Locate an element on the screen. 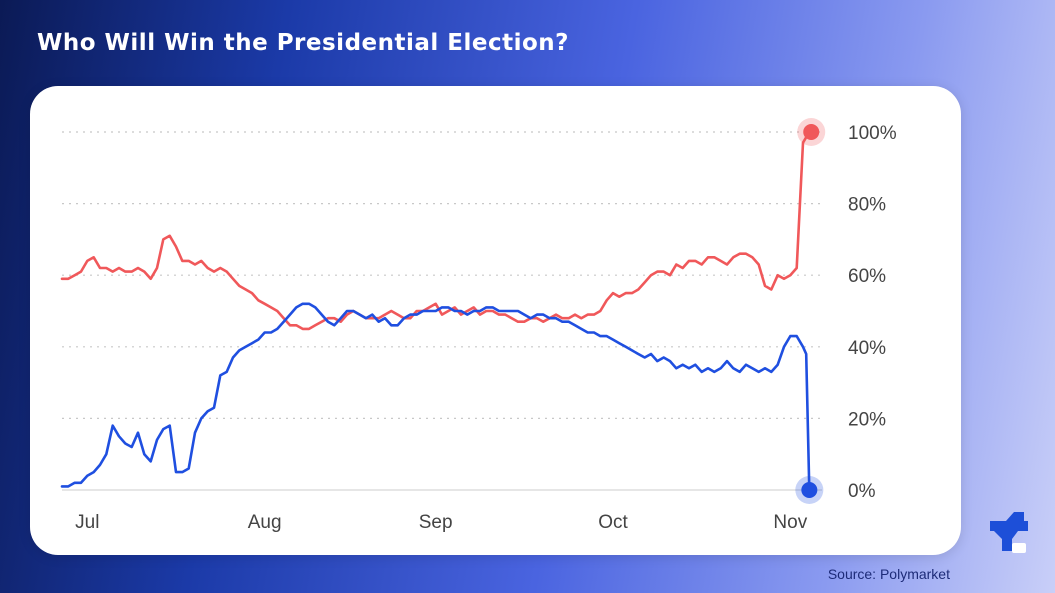  x-tick-label: Nov is located at coordinates (790, 522).